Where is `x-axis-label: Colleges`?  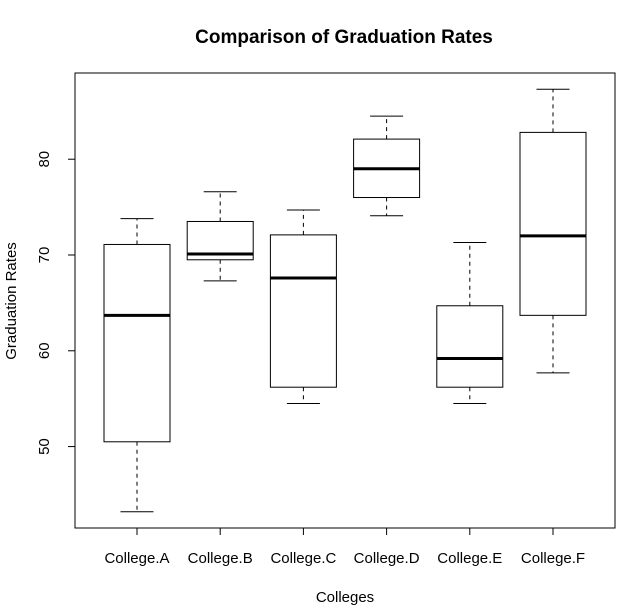
x-axis-label: Colleges is located at coordinates (345, 597).